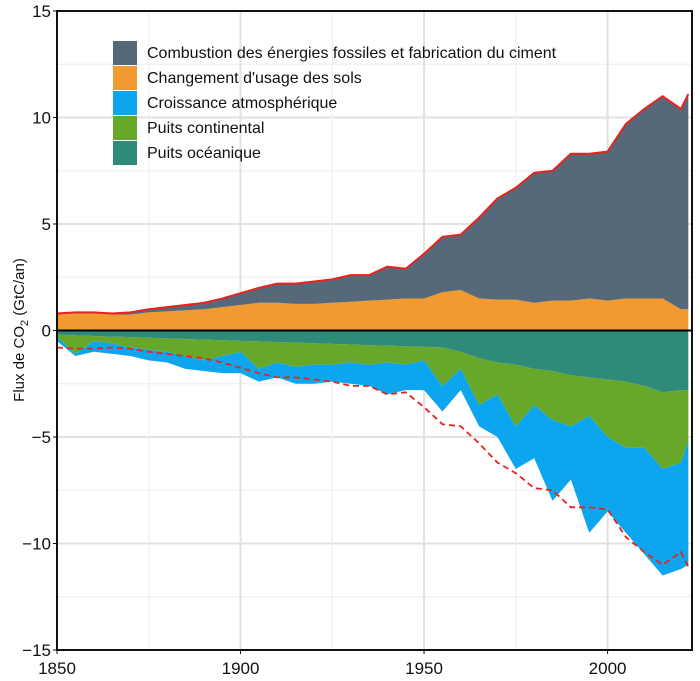  Describe the element at coordinates (41, 437) in the screenshot. I see `y-tick-label: −5` at that location.